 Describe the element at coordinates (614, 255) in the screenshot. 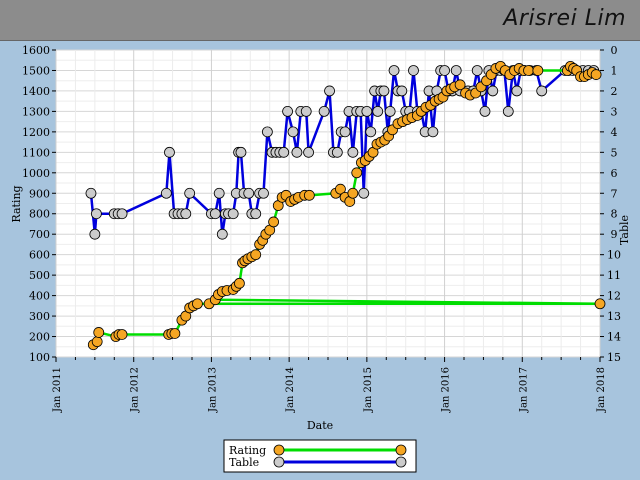

I see `y2-tick-label: 10` at that location.